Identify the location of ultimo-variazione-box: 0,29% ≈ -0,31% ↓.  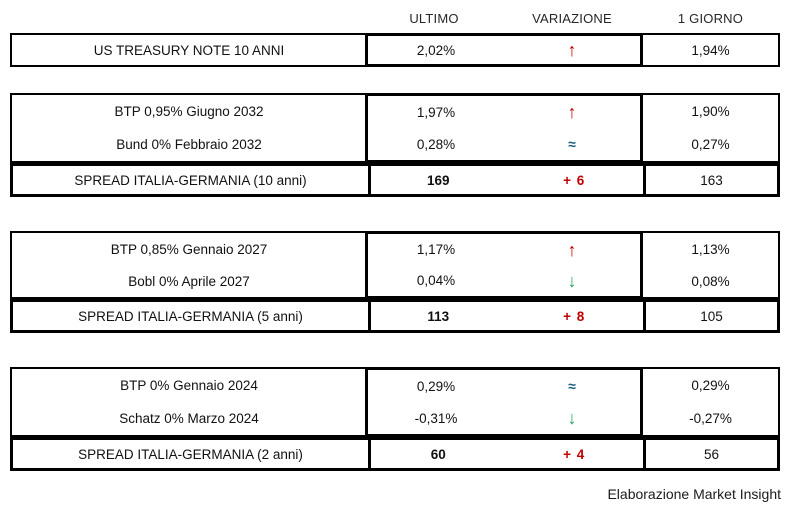
(504, 402).